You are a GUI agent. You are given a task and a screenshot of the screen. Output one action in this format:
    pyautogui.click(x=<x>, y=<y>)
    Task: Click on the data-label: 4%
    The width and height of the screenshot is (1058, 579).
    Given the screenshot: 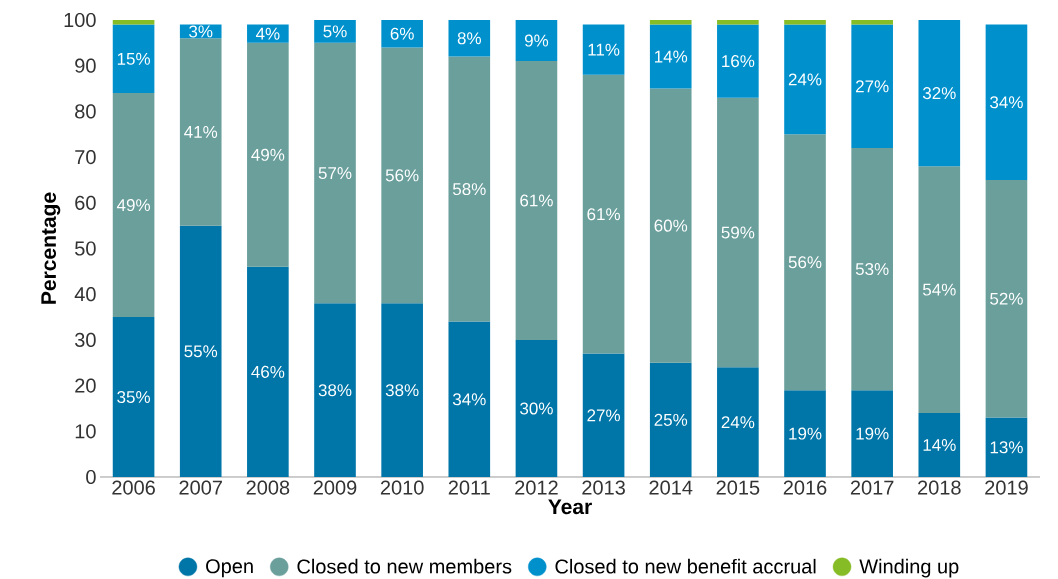 What is the action you would take?
    pyautogui.click(x=267, y=33)
    